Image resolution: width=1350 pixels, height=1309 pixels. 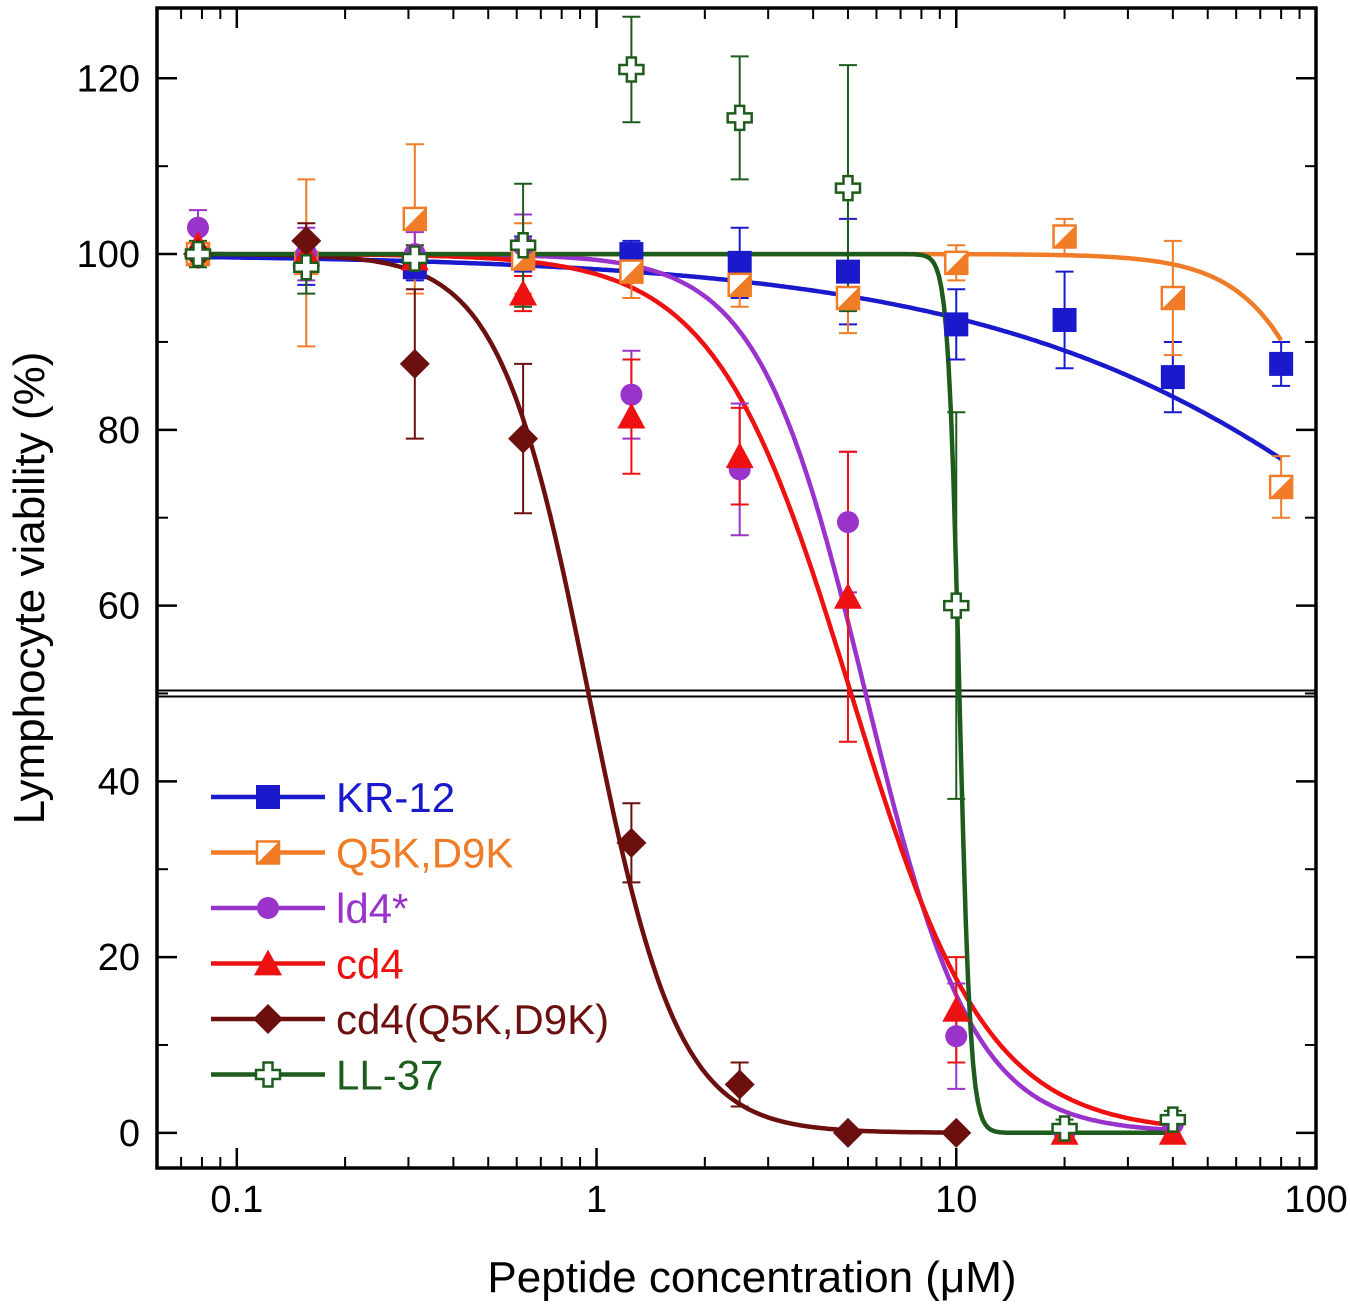 I want to click on legend-item-kr-12: KR-12, so click(x=333, y=797).